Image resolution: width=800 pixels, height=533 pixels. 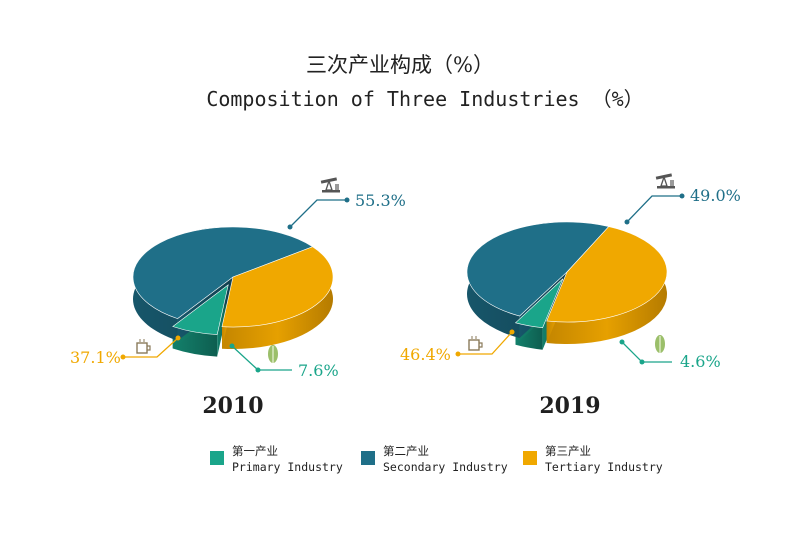 What do you see at coordinates (604, 467) in the screenshot?
I see `legend-label-en: Tertiary Industry` at bounding box center [604, 467].